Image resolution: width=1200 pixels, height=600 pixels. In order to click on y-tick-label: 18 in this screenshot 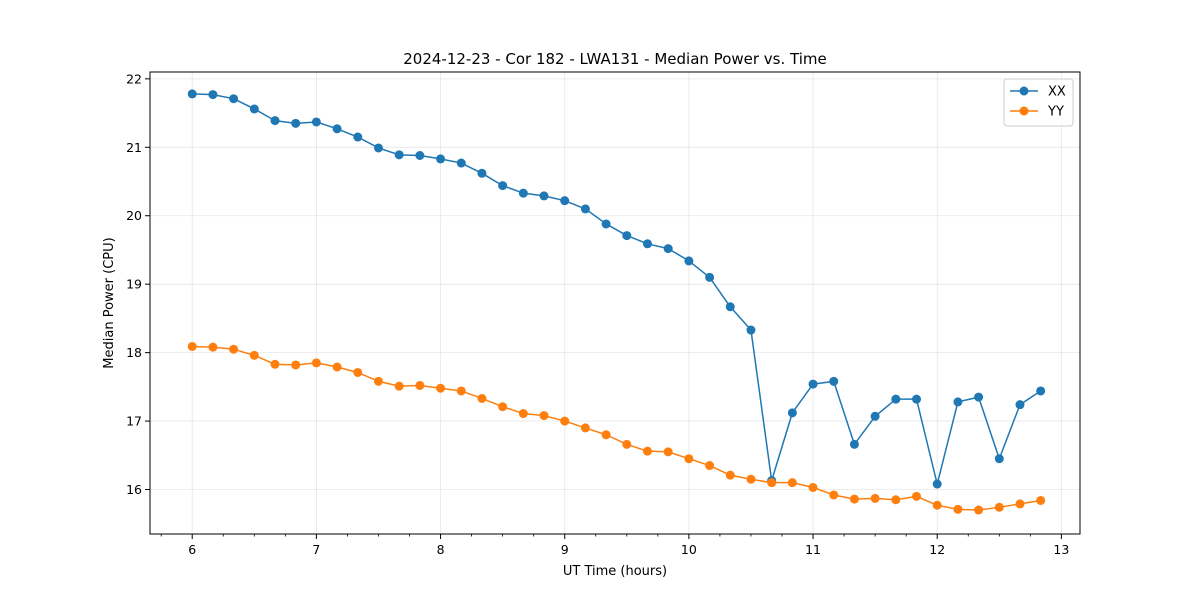, I will do `click(134, 352)`.